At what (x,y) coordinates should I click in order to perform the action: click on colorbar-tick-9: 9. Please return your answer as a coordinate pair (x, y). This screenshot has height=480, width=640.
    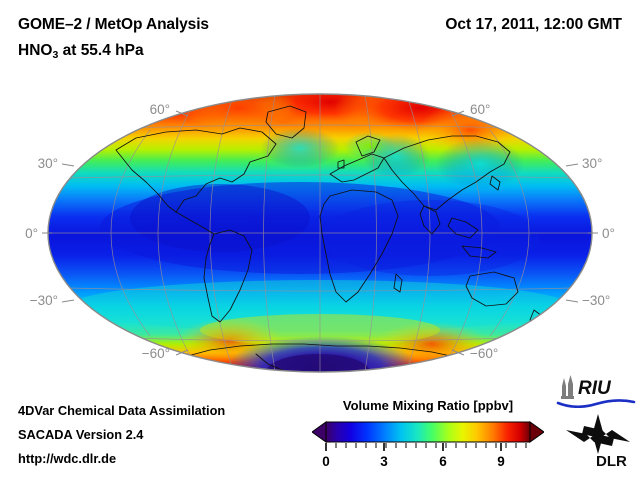
    Looking at the image, I should click on (501, 461).